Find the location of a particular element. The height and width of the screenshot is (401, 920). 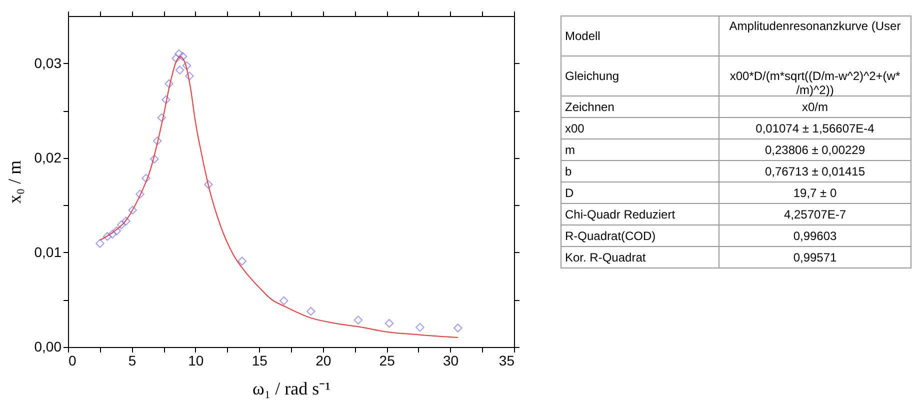

text: Modell is located at coordinates (582, 36).